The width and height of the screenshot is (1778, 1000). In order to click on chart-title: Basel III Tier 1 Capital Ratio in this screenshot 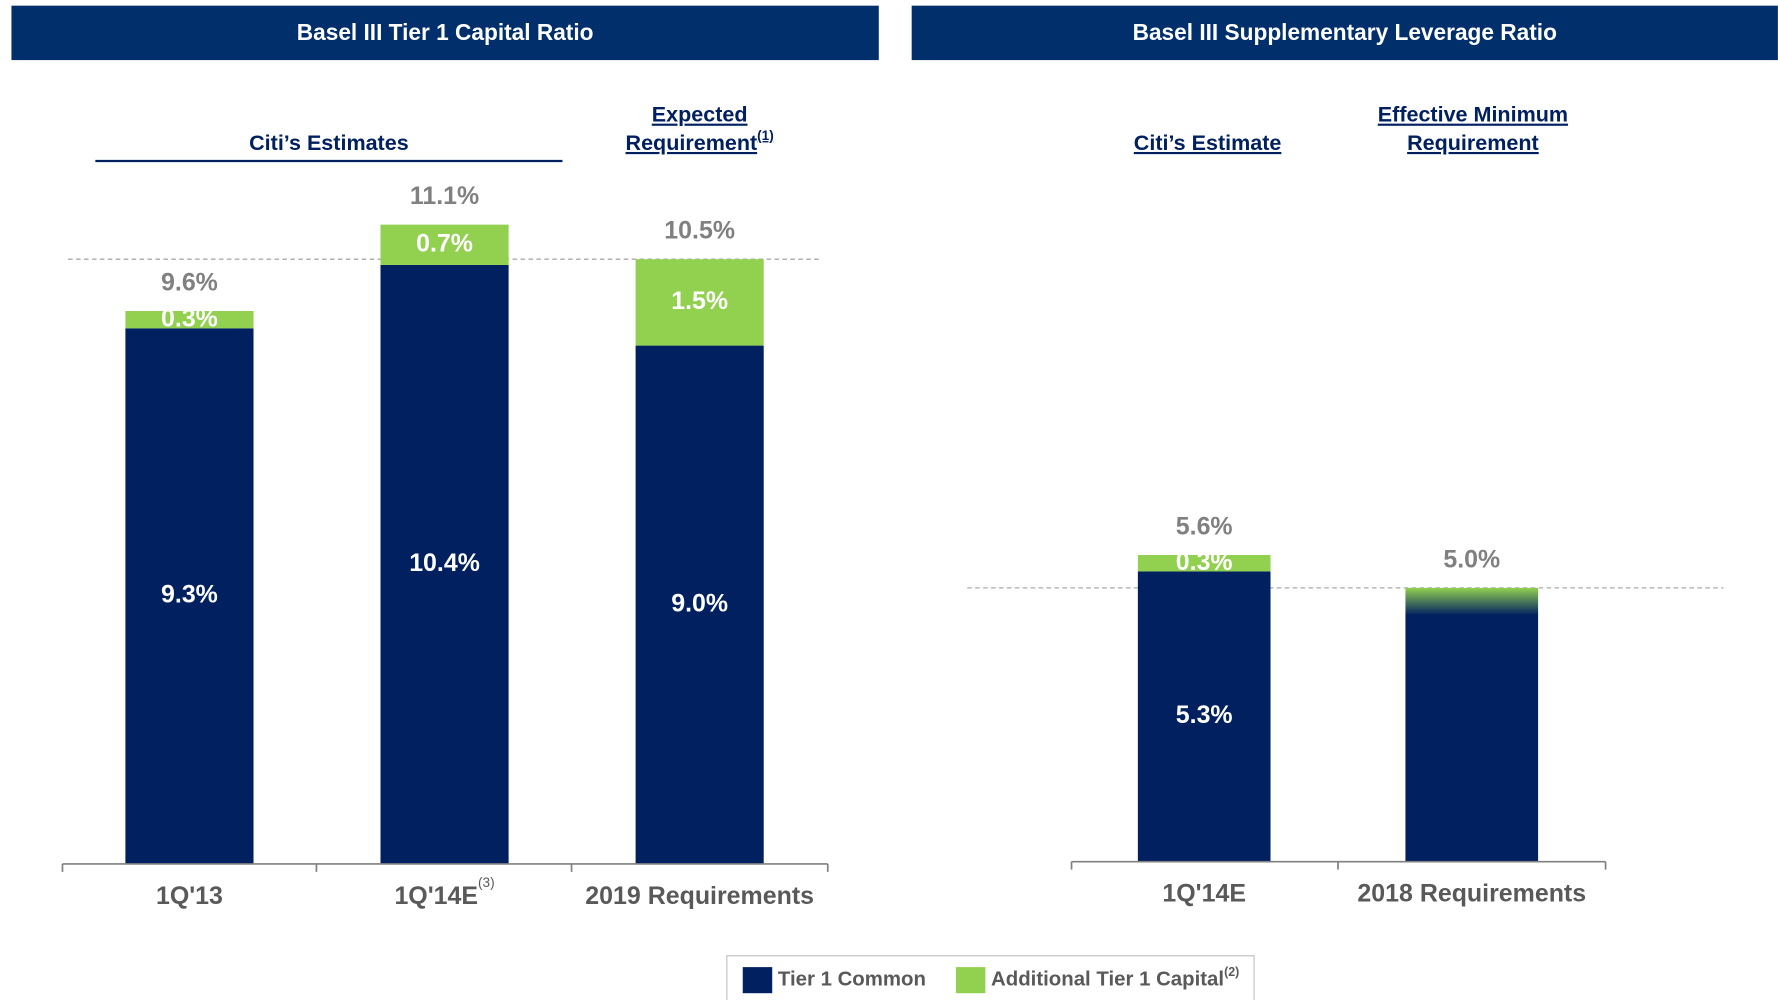, I will do `click(445, 32)`.